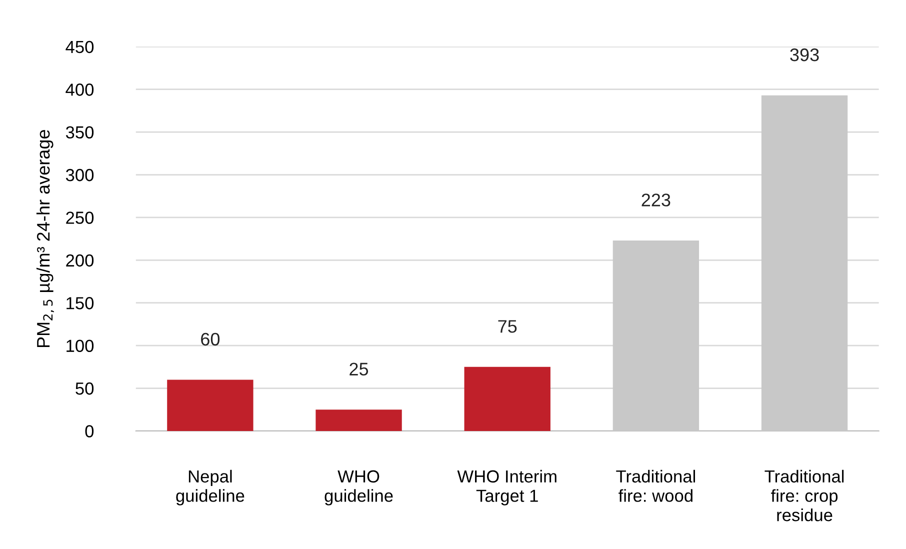  I want to click on y-tick-label: 250, so click(80, 218).